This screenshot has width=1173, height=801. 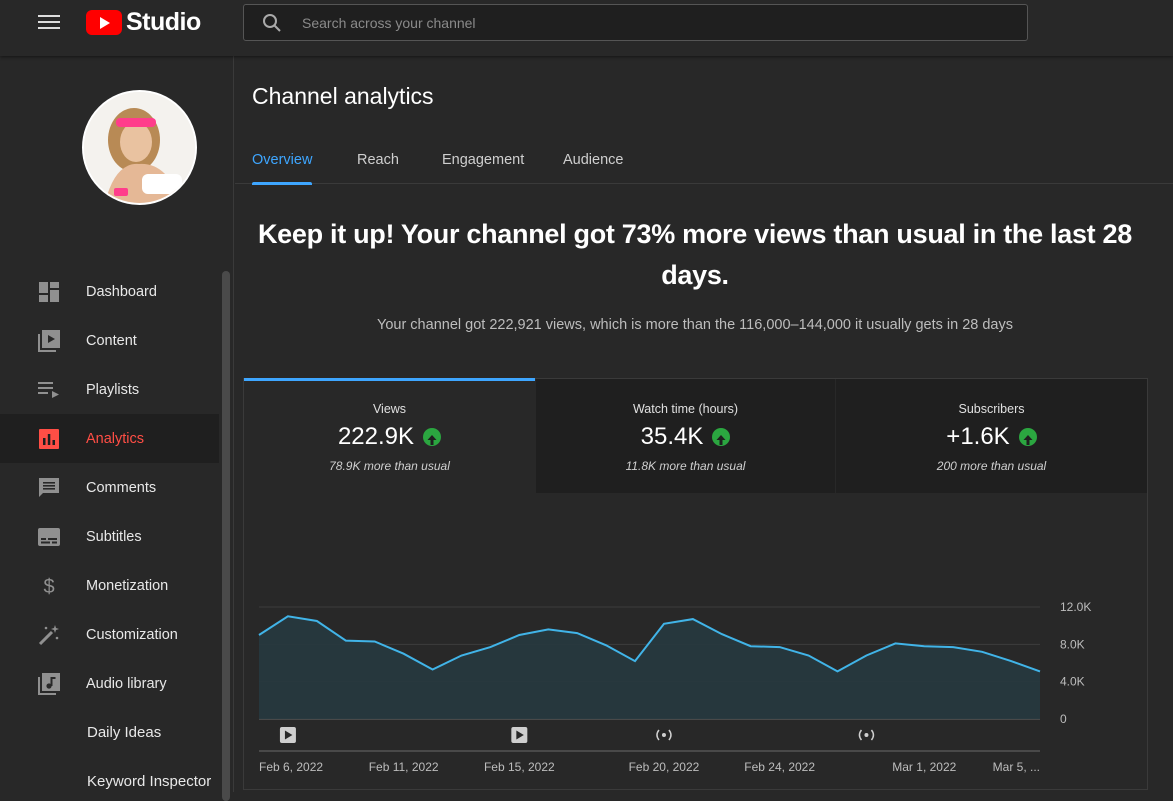 I want to click on sidebar-item-label: Audio library, so click(x=126, y=683).